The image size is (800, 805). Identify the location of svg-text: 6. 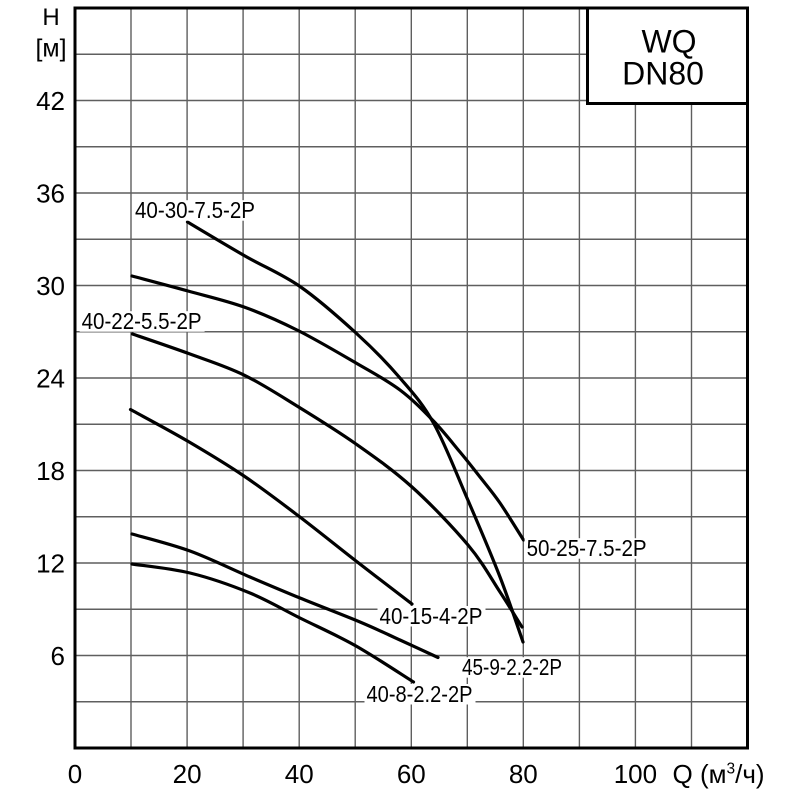
(58, 656).